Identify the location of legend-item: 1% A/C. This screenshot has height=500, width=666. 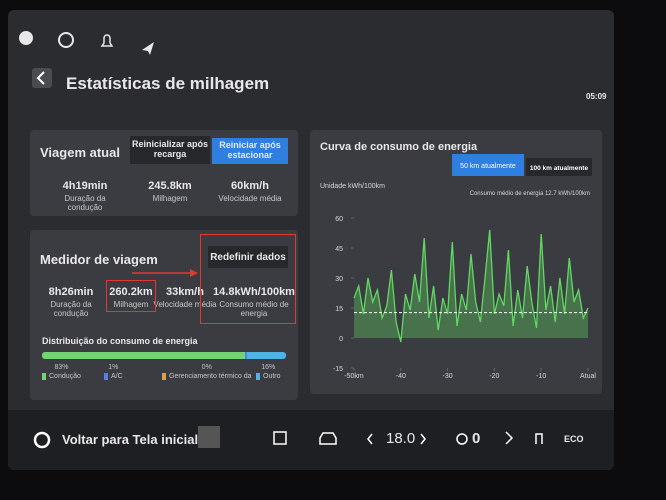
(113, 372).